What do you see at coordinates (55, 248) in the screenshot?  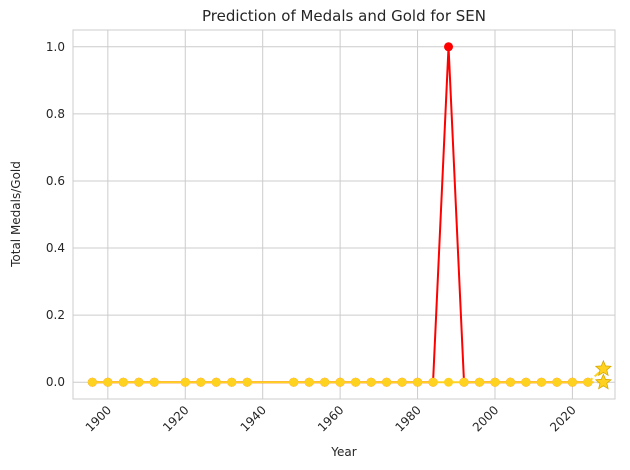 I see `y-tick-label: 0.4` at bounding box center [55, 248].